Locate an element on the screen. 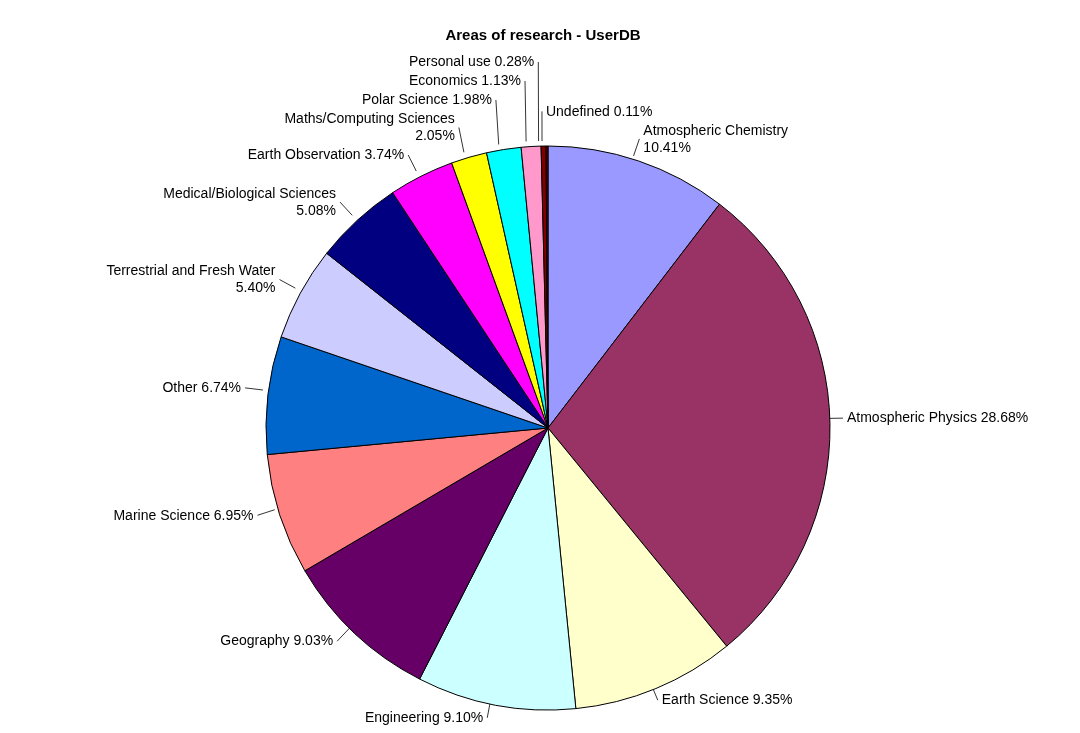 The width and height of the screenshot is (1080, 733). slice-label: Atmospheric Physics 28.68% is located at coordinates (937, 417).